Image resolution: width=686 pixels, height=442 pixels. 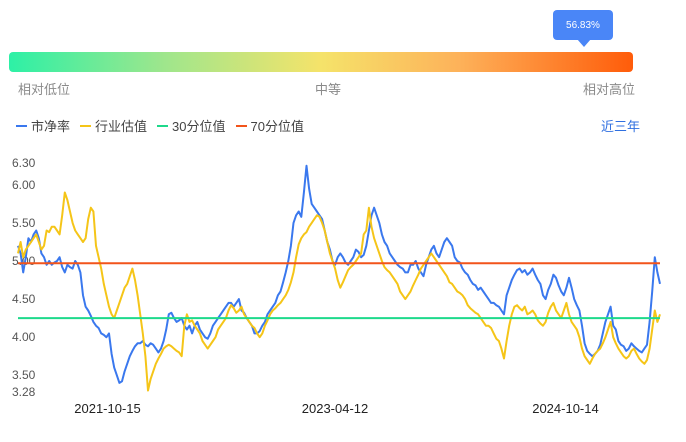 What do you see at coordinates (277, 126) in the screenshot?
I see `legend-label-p70: 70分位值` at bounding box center [277, 126].